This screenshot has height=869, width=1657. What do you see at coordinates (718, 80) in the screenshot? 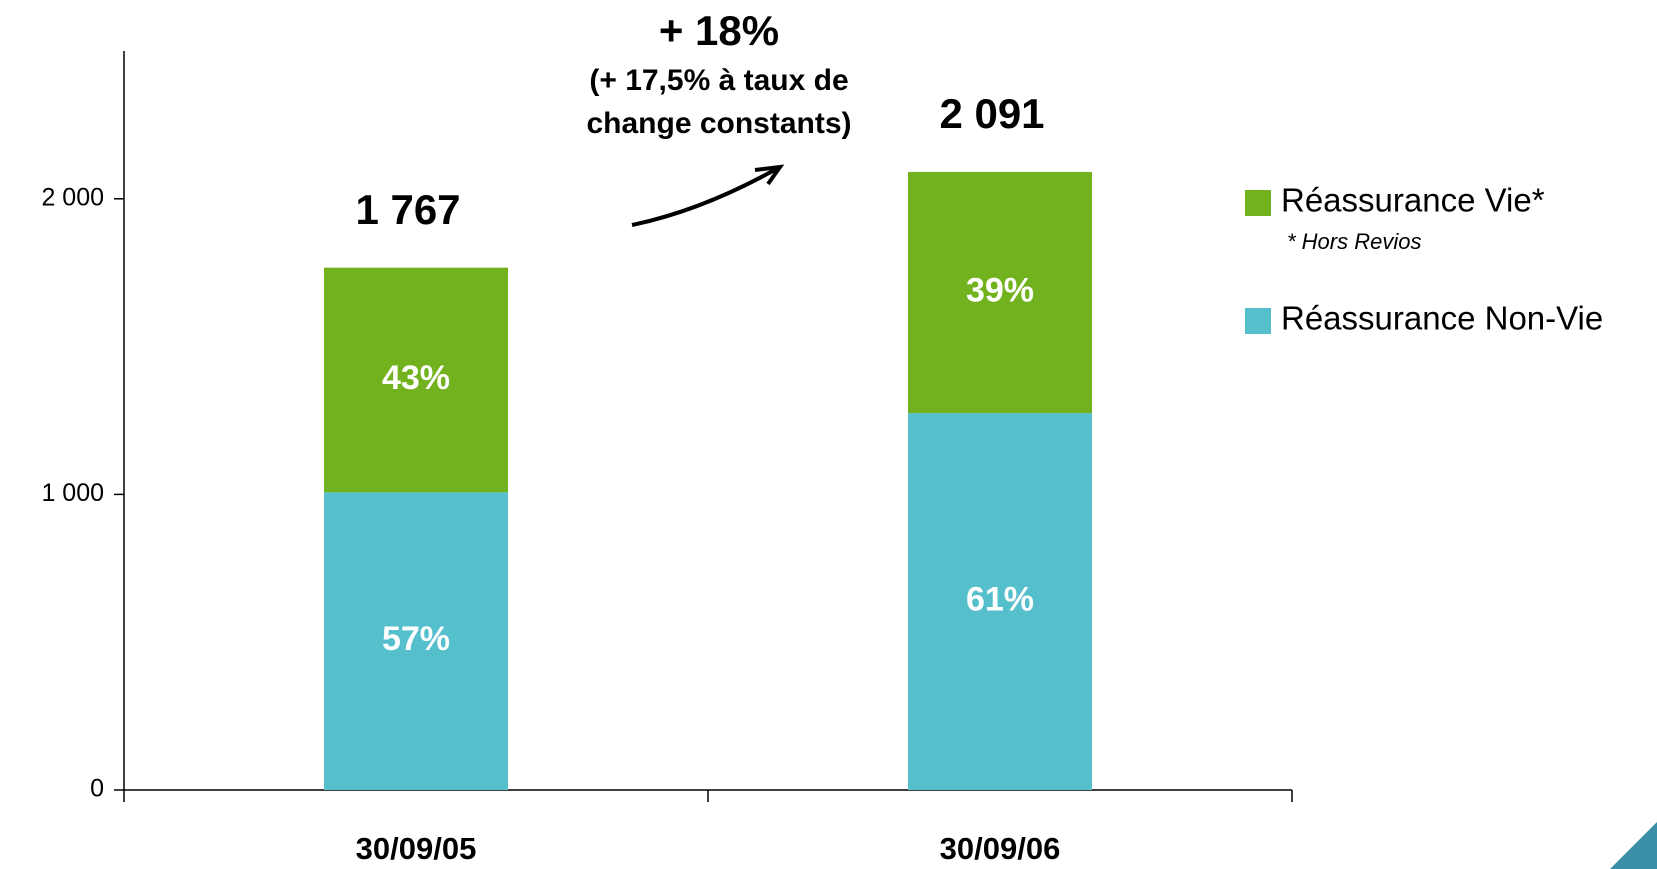
I see `annotation-line: (+ 17,5% à taux de` at bounding box center [718, 80].